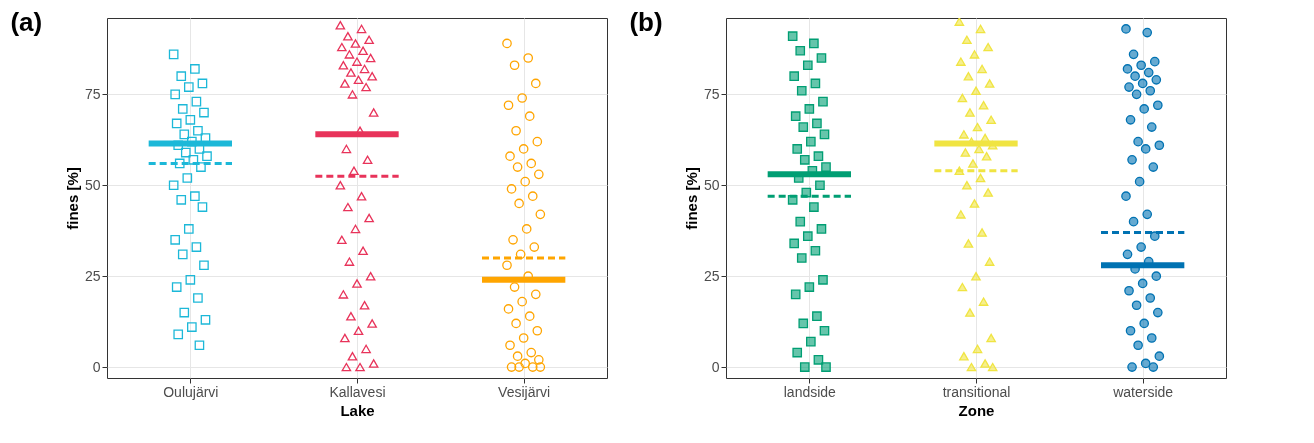  I want to click on x-tick-label: waterside, so click(1143, 391).